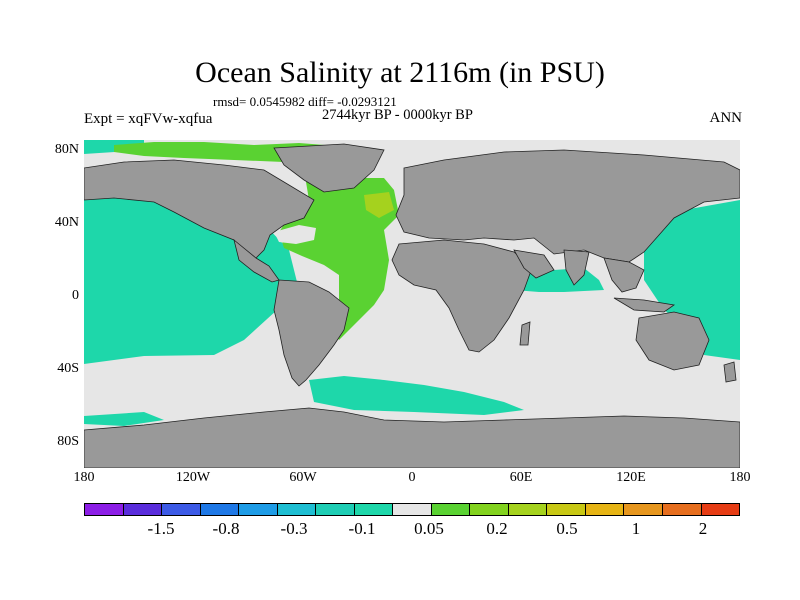  What do you see at coordinates (161, 528) in the screenshot?
I see `colorbar-label: -1.5` at bounding box center [161, 528].